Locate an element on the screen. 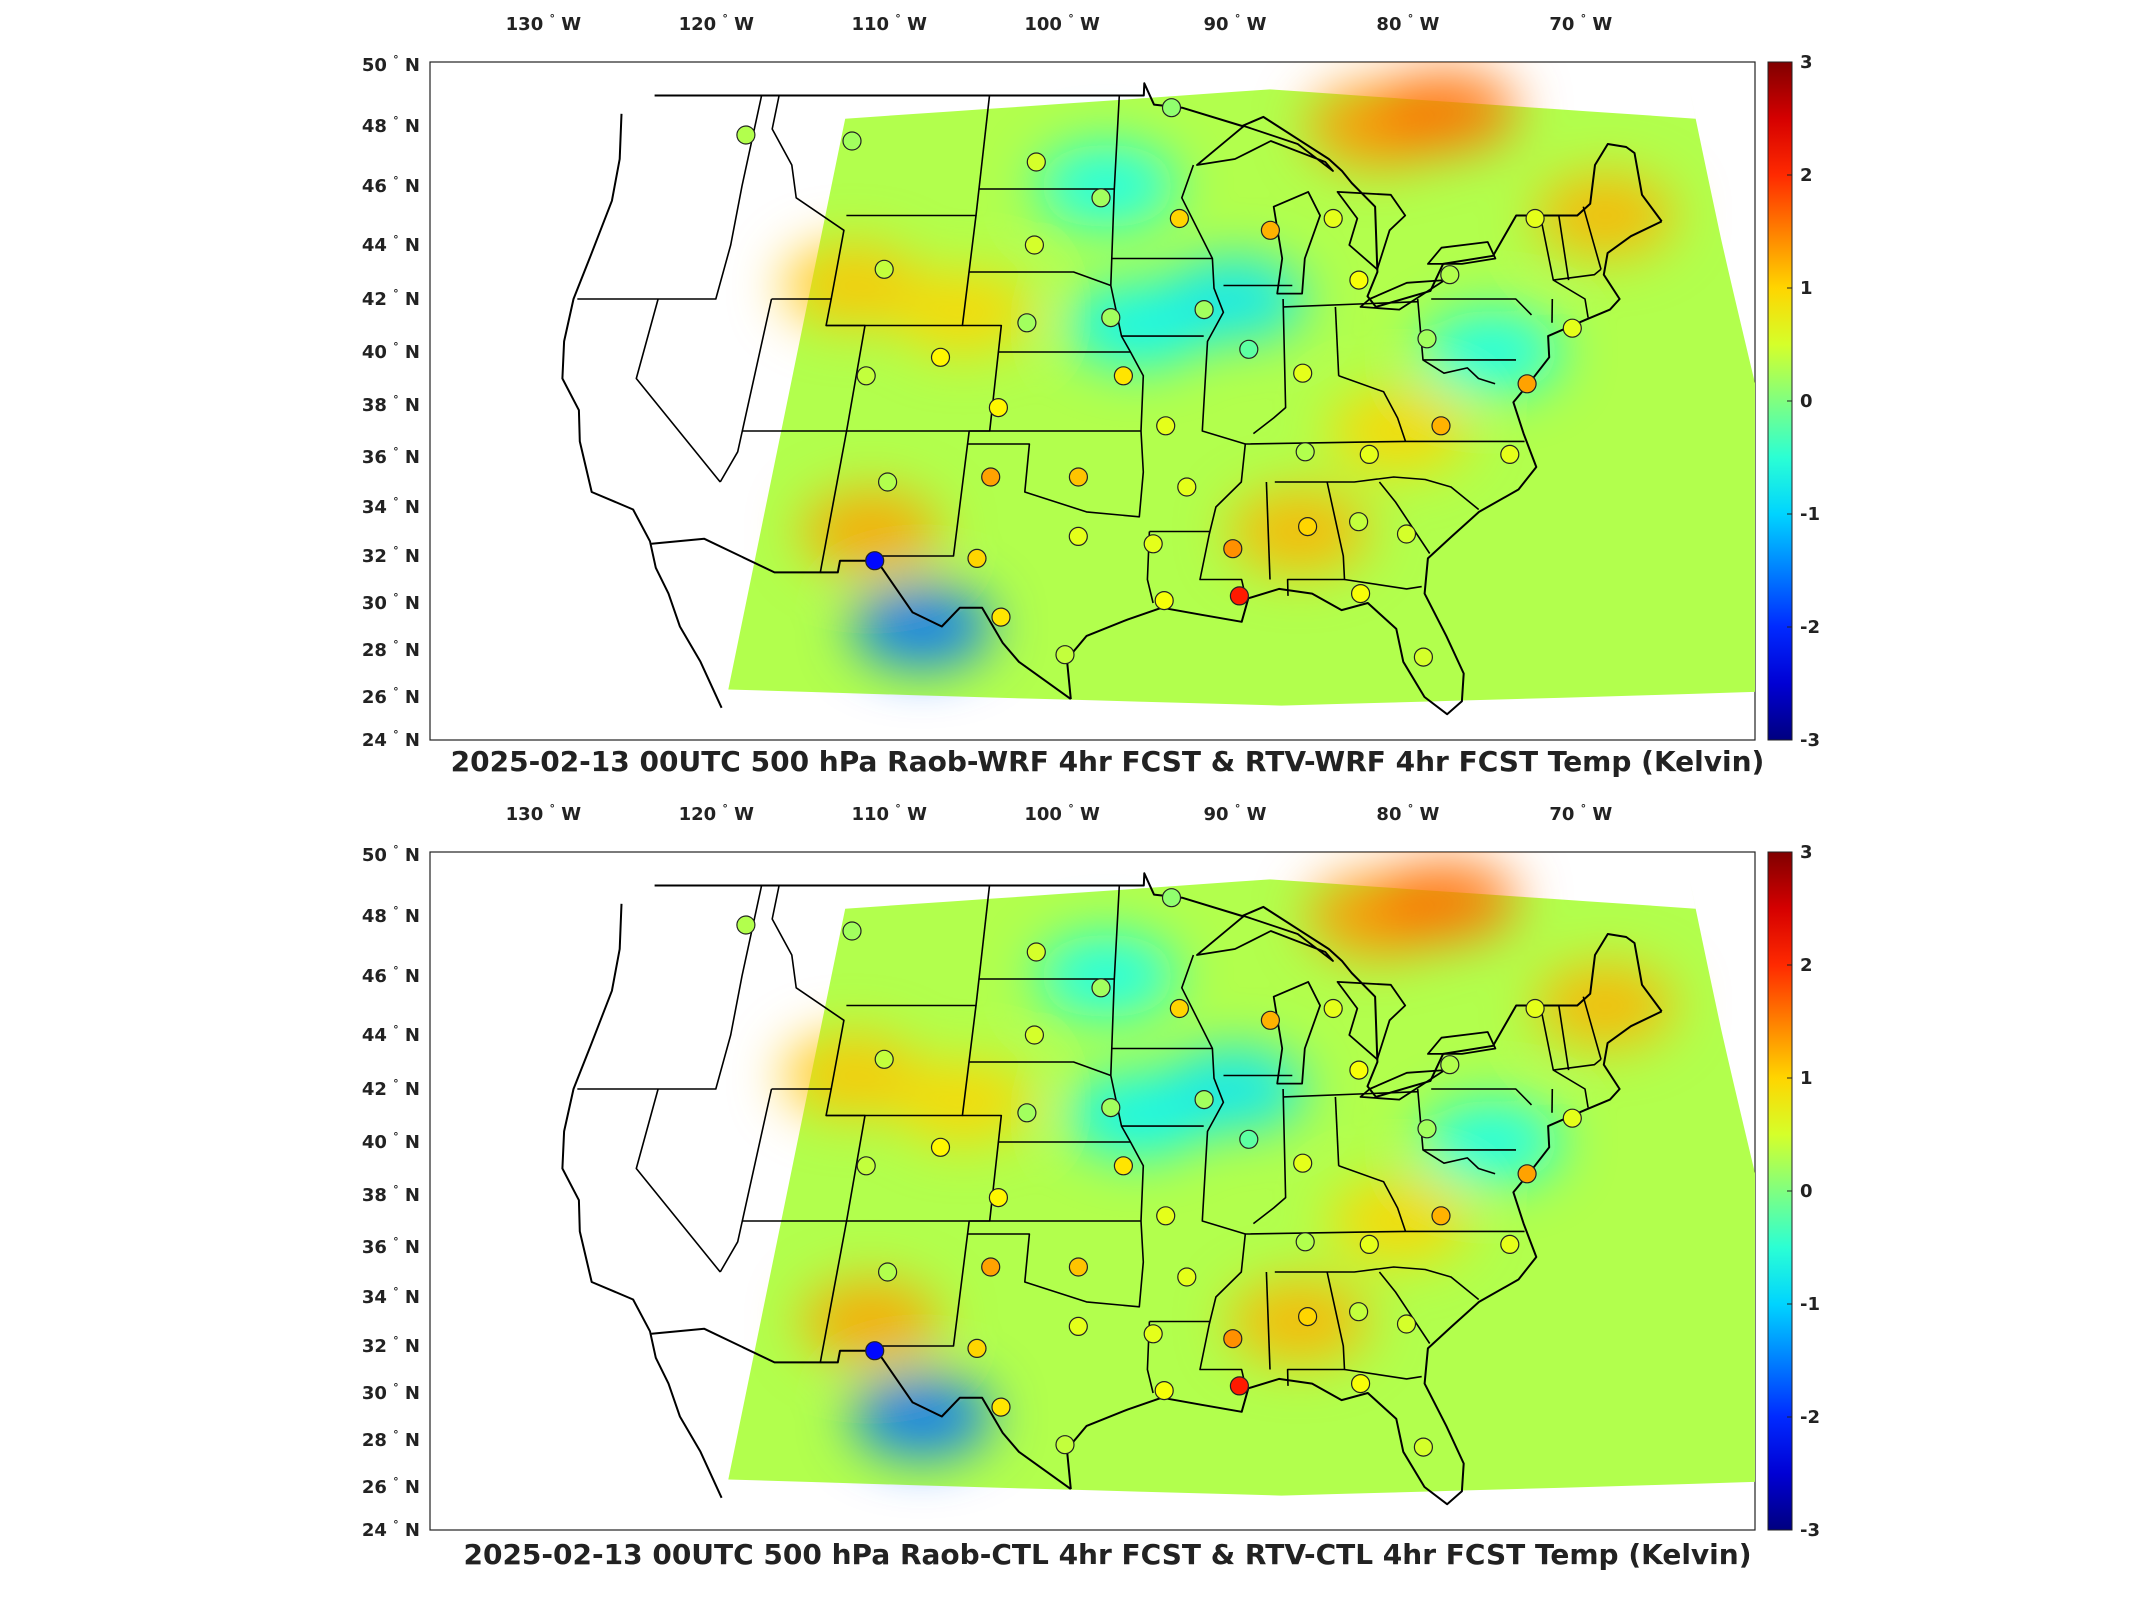 This screenshot has height=1600, width=2133. raob-stations is located at coordinates (1159, 1172).